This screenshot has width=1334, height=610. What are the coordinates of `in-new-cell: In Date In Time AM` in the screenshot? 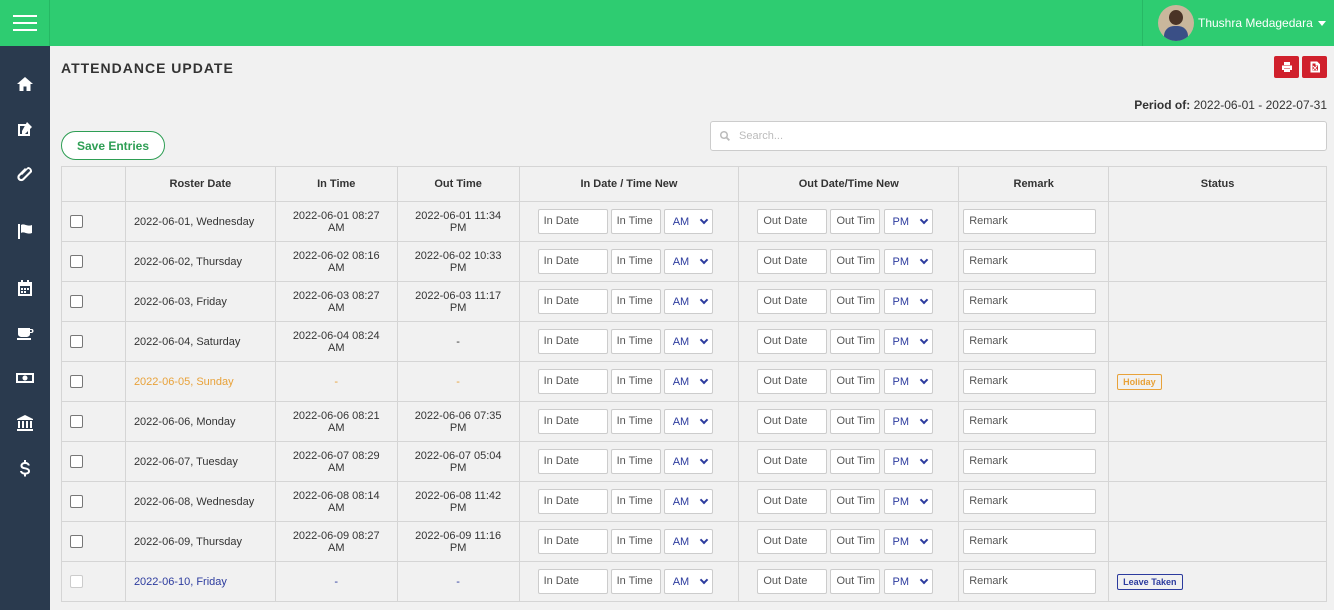 It's located at (629, 501).